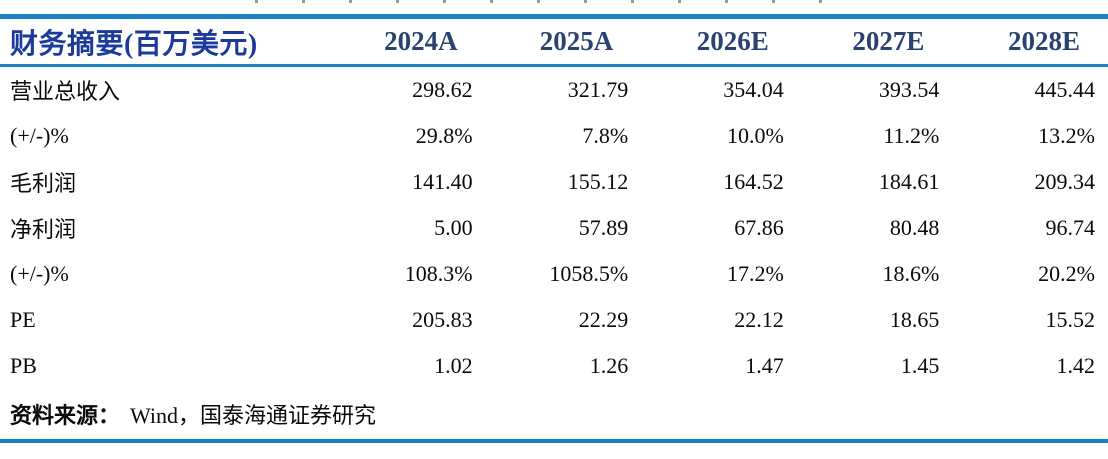 The height and width of the screenshot is (459, 1108). I want to click on source-text: Wind，国泰海通证券研究, so click(253, 415).